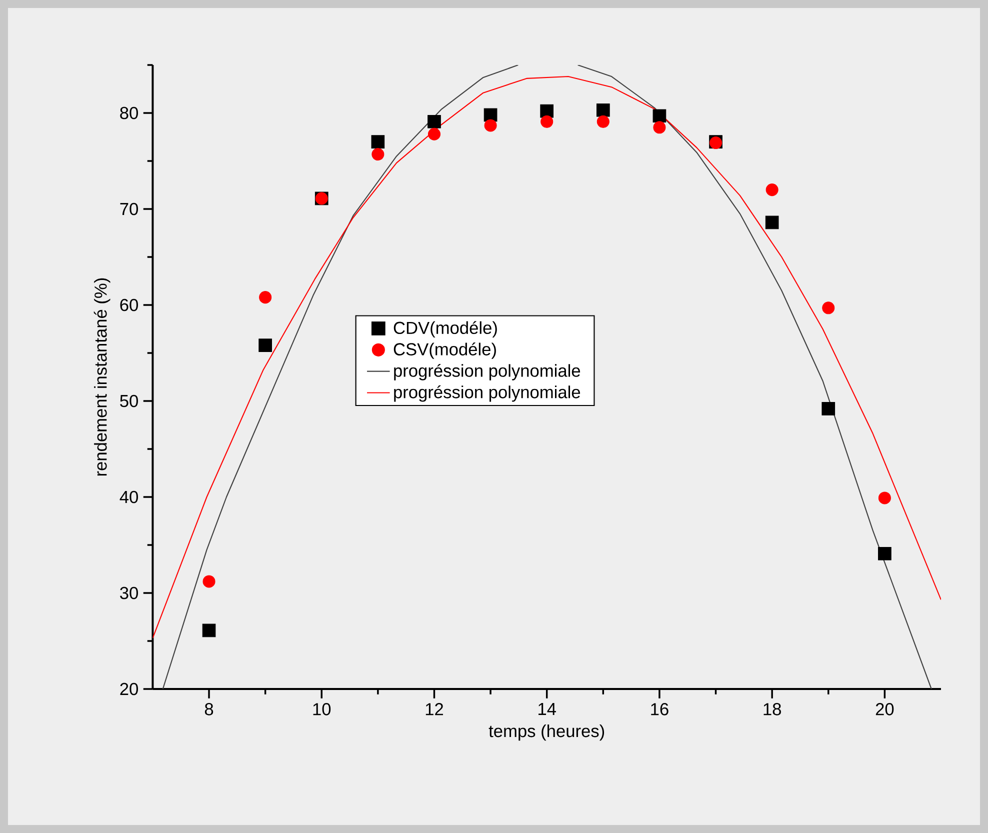 Image resolution: width=988 pixels, height=833 pixels. Describe the element at coordinates (129, 113) in the screenshot. I see `y-tick-label: 80` at that location.